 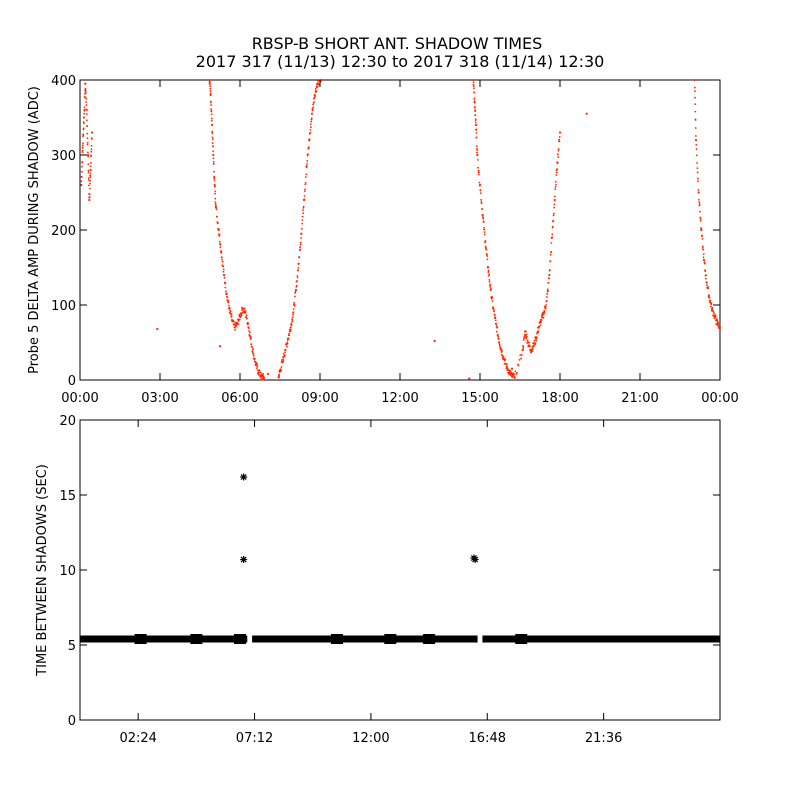 What do you see at coordinates (244, 477) in the screenshot?
I see `asterisk-point` at bounding box center [244, 477].